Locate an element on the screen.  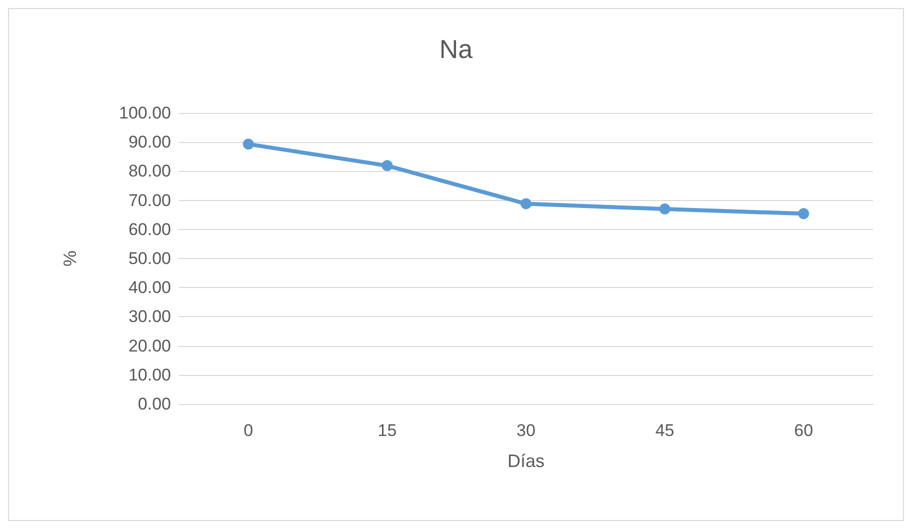
y-tick-label: 80.00 is located at coordinates (149, 171).